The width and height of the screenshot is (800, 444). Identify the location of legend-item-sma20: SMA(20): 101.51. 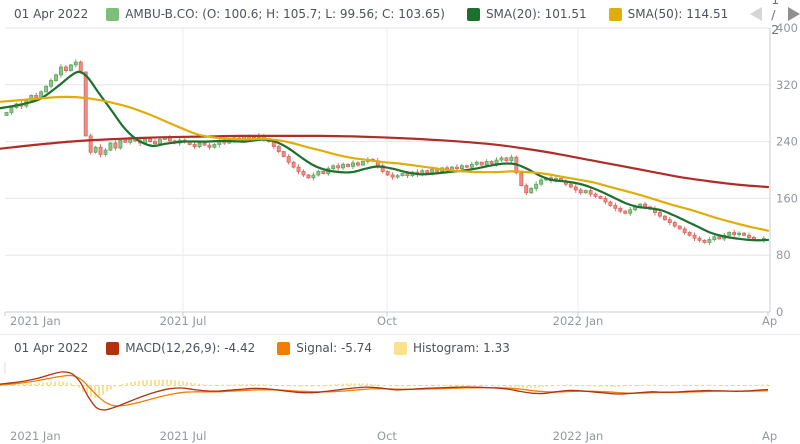
(526, 14).